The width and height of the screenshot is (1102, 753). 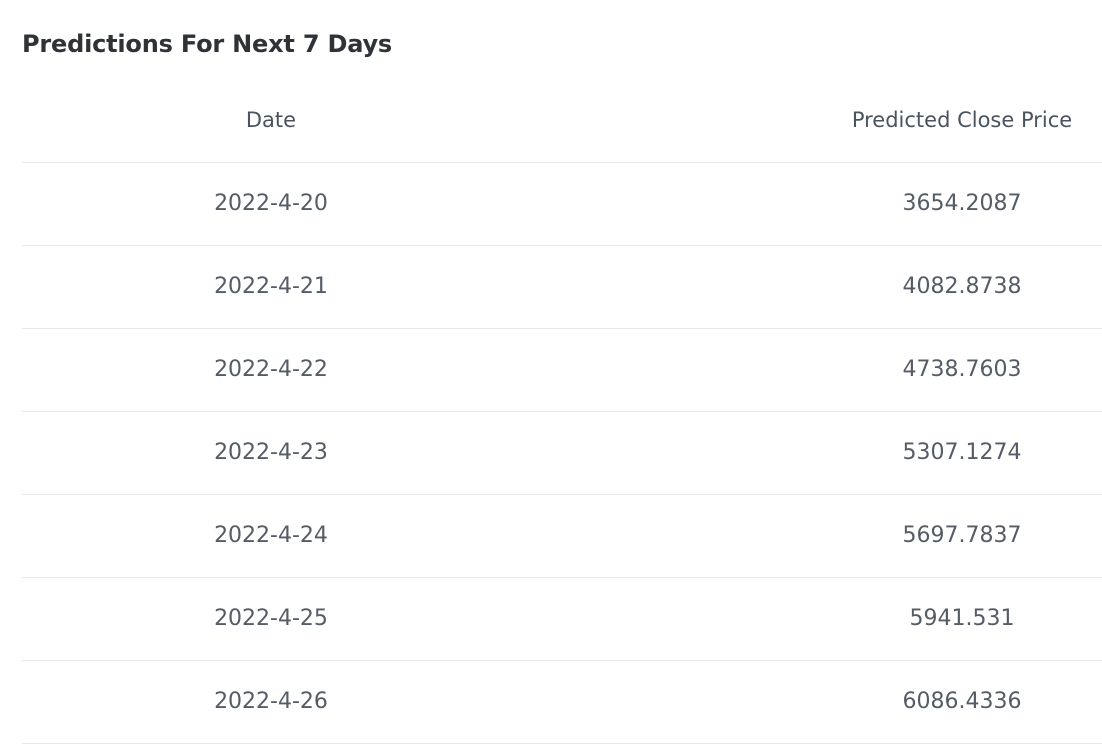 What do you see at coordinates (562, 287) in the screenshot?
I see `table-row: 2022-4-21 4082.8738` at bounding box center [562, 287].